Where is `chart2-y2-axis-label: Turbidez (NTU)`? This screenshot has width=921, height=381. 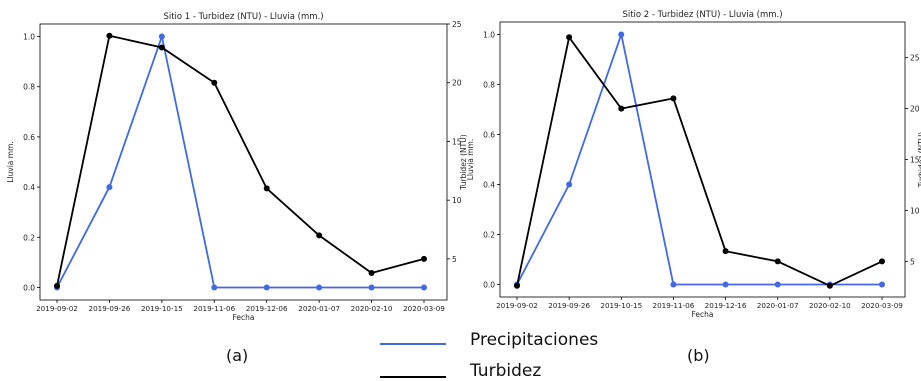 chart2-y2-axis-label: Turbidez (NTU) is located at coordinates (919, 160).